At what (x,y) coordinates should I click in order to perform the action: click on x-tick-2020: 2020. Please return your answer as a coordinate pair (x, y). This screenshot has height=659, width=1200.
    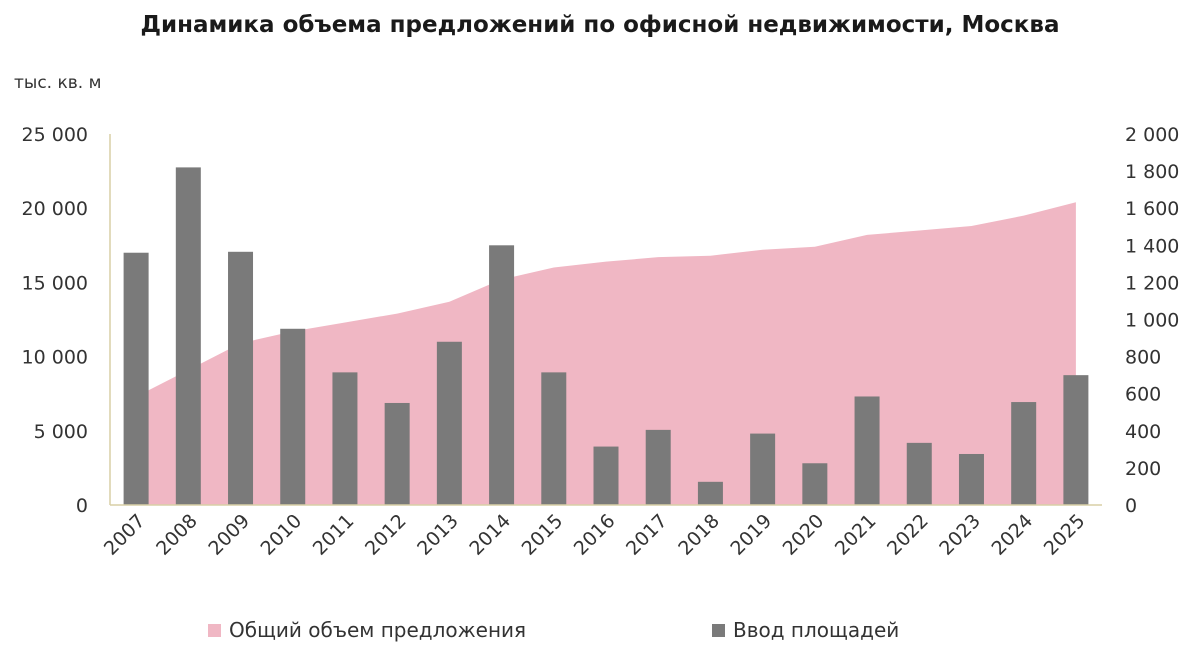
    Looking at the image, I should click on (804, 535).